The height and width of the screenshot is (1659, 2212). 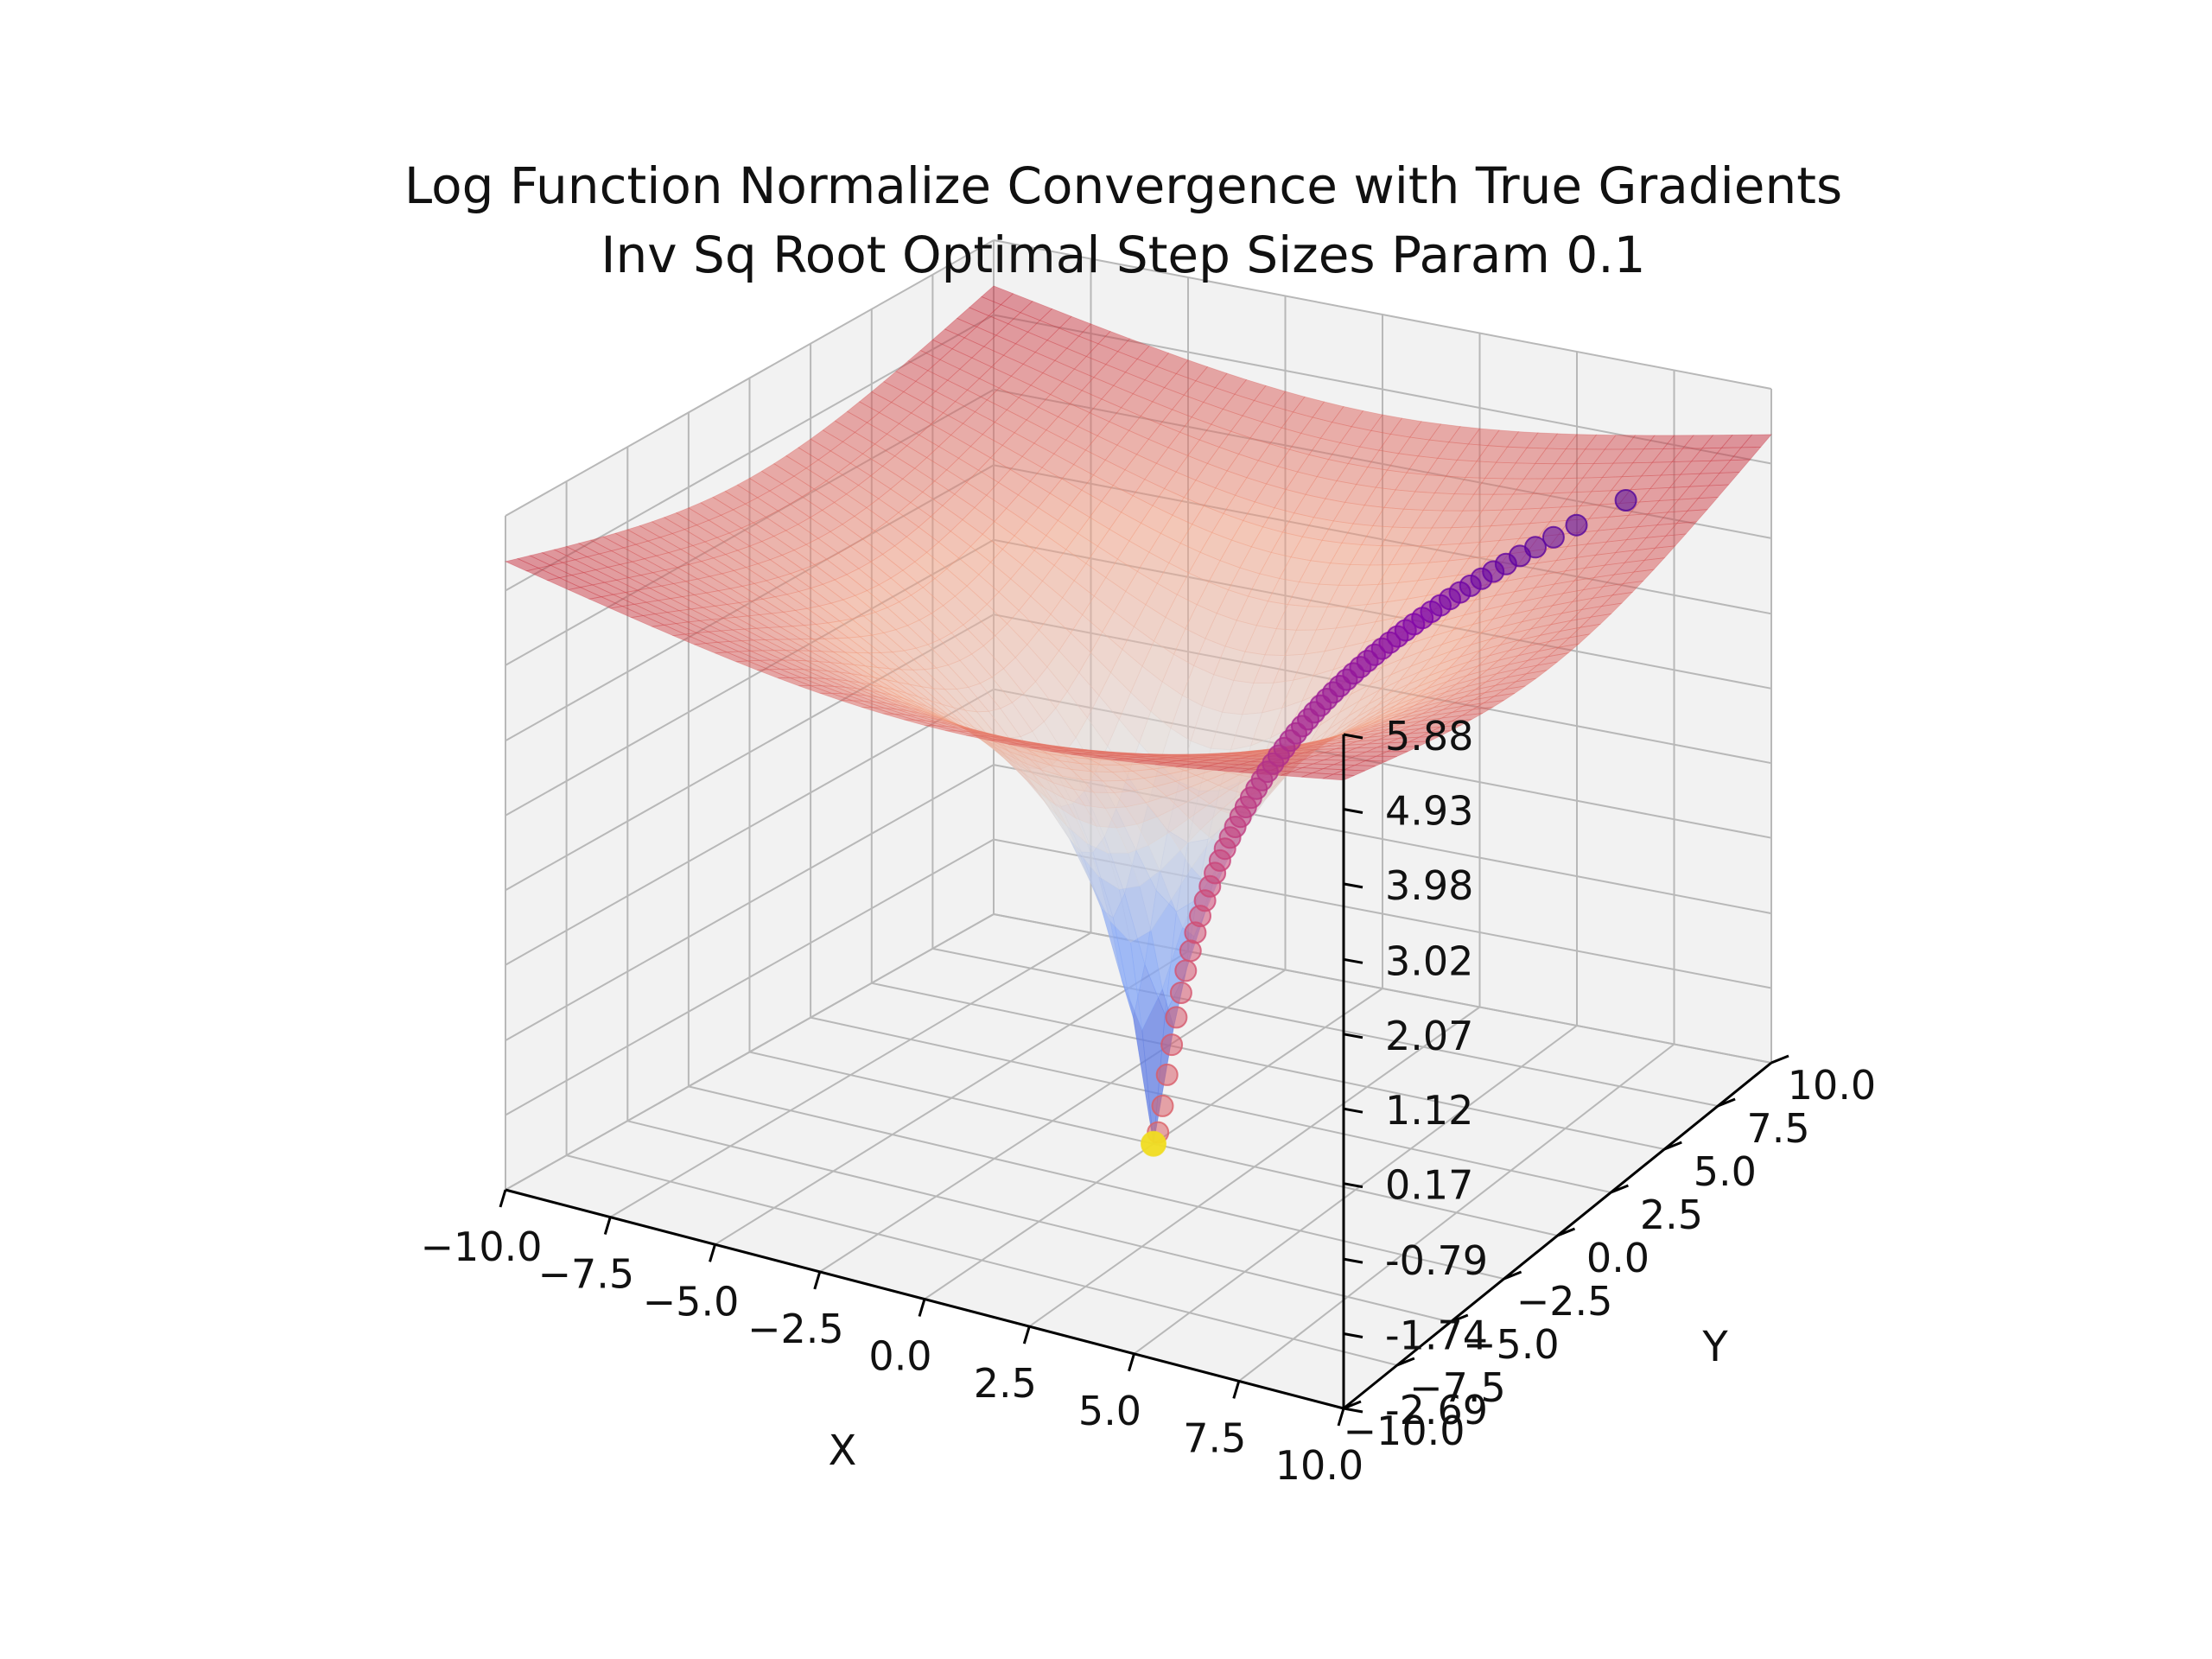 What do you see at coordinates (1005, 1383) in the screenshot?
I see `x-tick-label: 2.5` at bounding box center [1005, 1383].